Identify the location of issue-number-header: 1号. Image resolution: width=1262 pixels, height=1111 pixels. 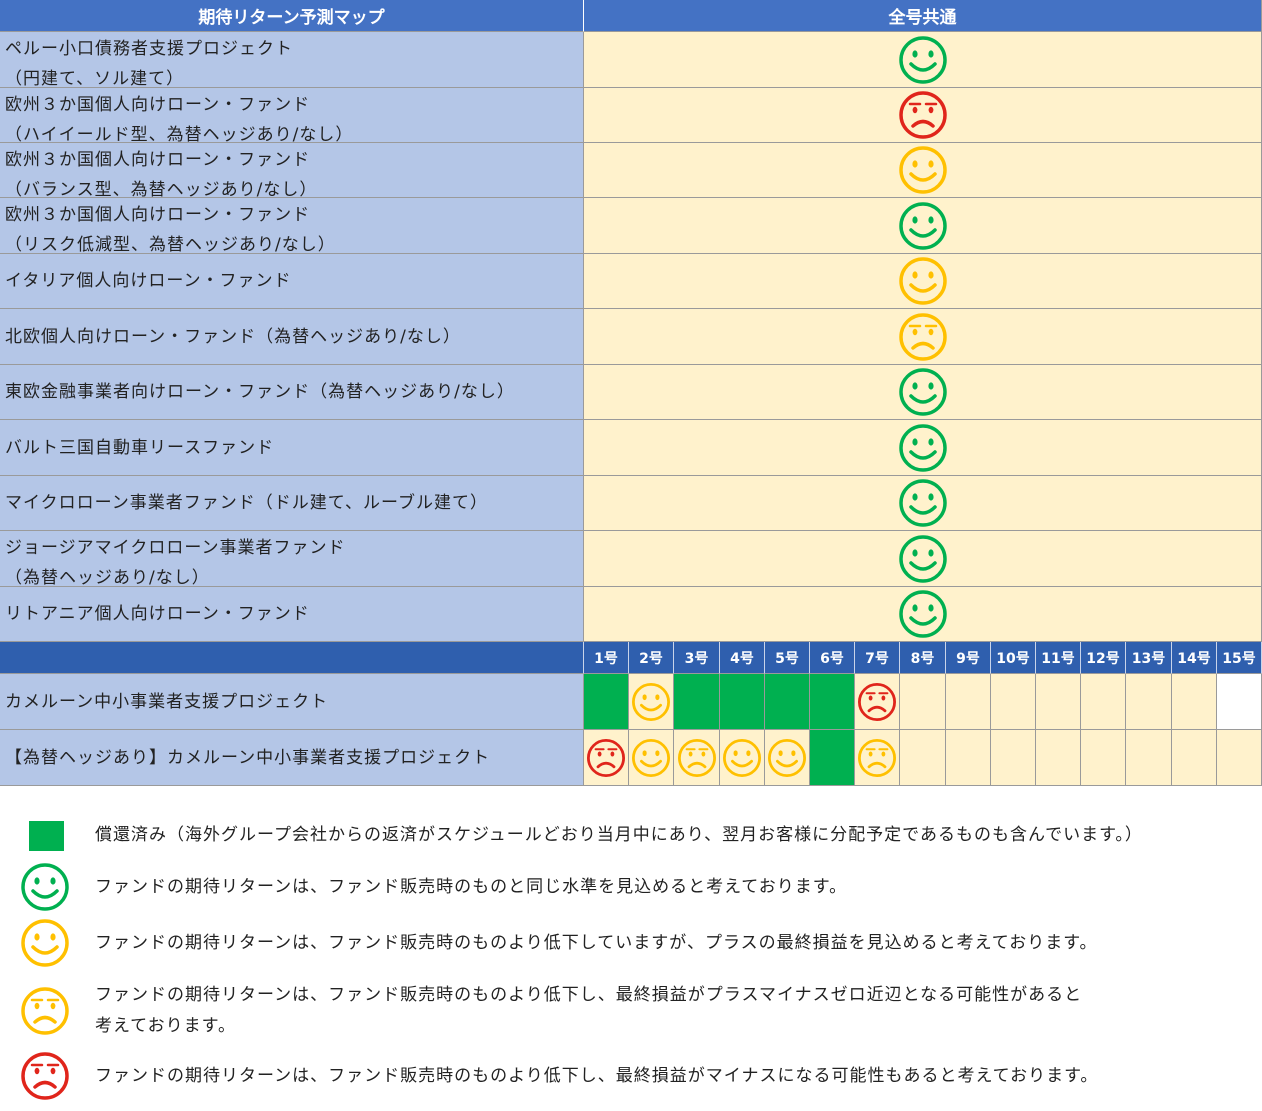
(606, 658).